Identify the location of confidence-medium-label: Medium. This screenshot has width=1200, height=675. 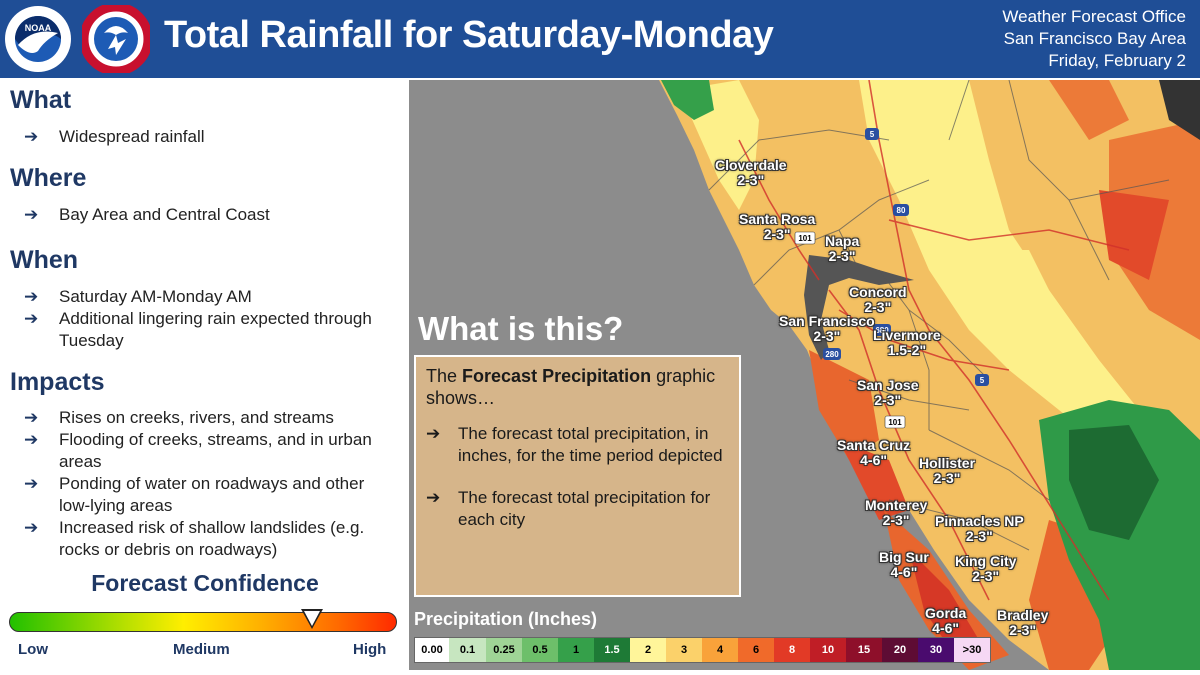
(201, 649).